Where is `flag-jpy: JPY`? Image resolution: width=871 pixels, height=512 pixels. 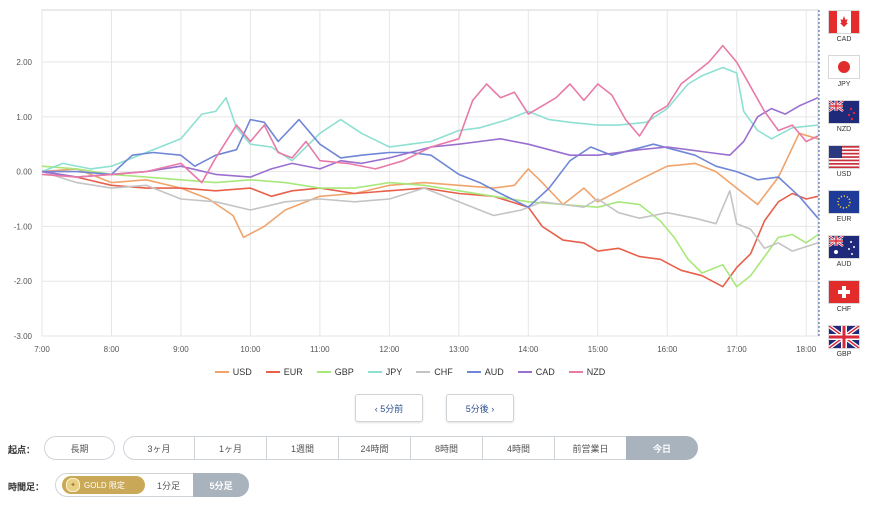
flag-jpy: JPY is located at coordinates (844, 72).